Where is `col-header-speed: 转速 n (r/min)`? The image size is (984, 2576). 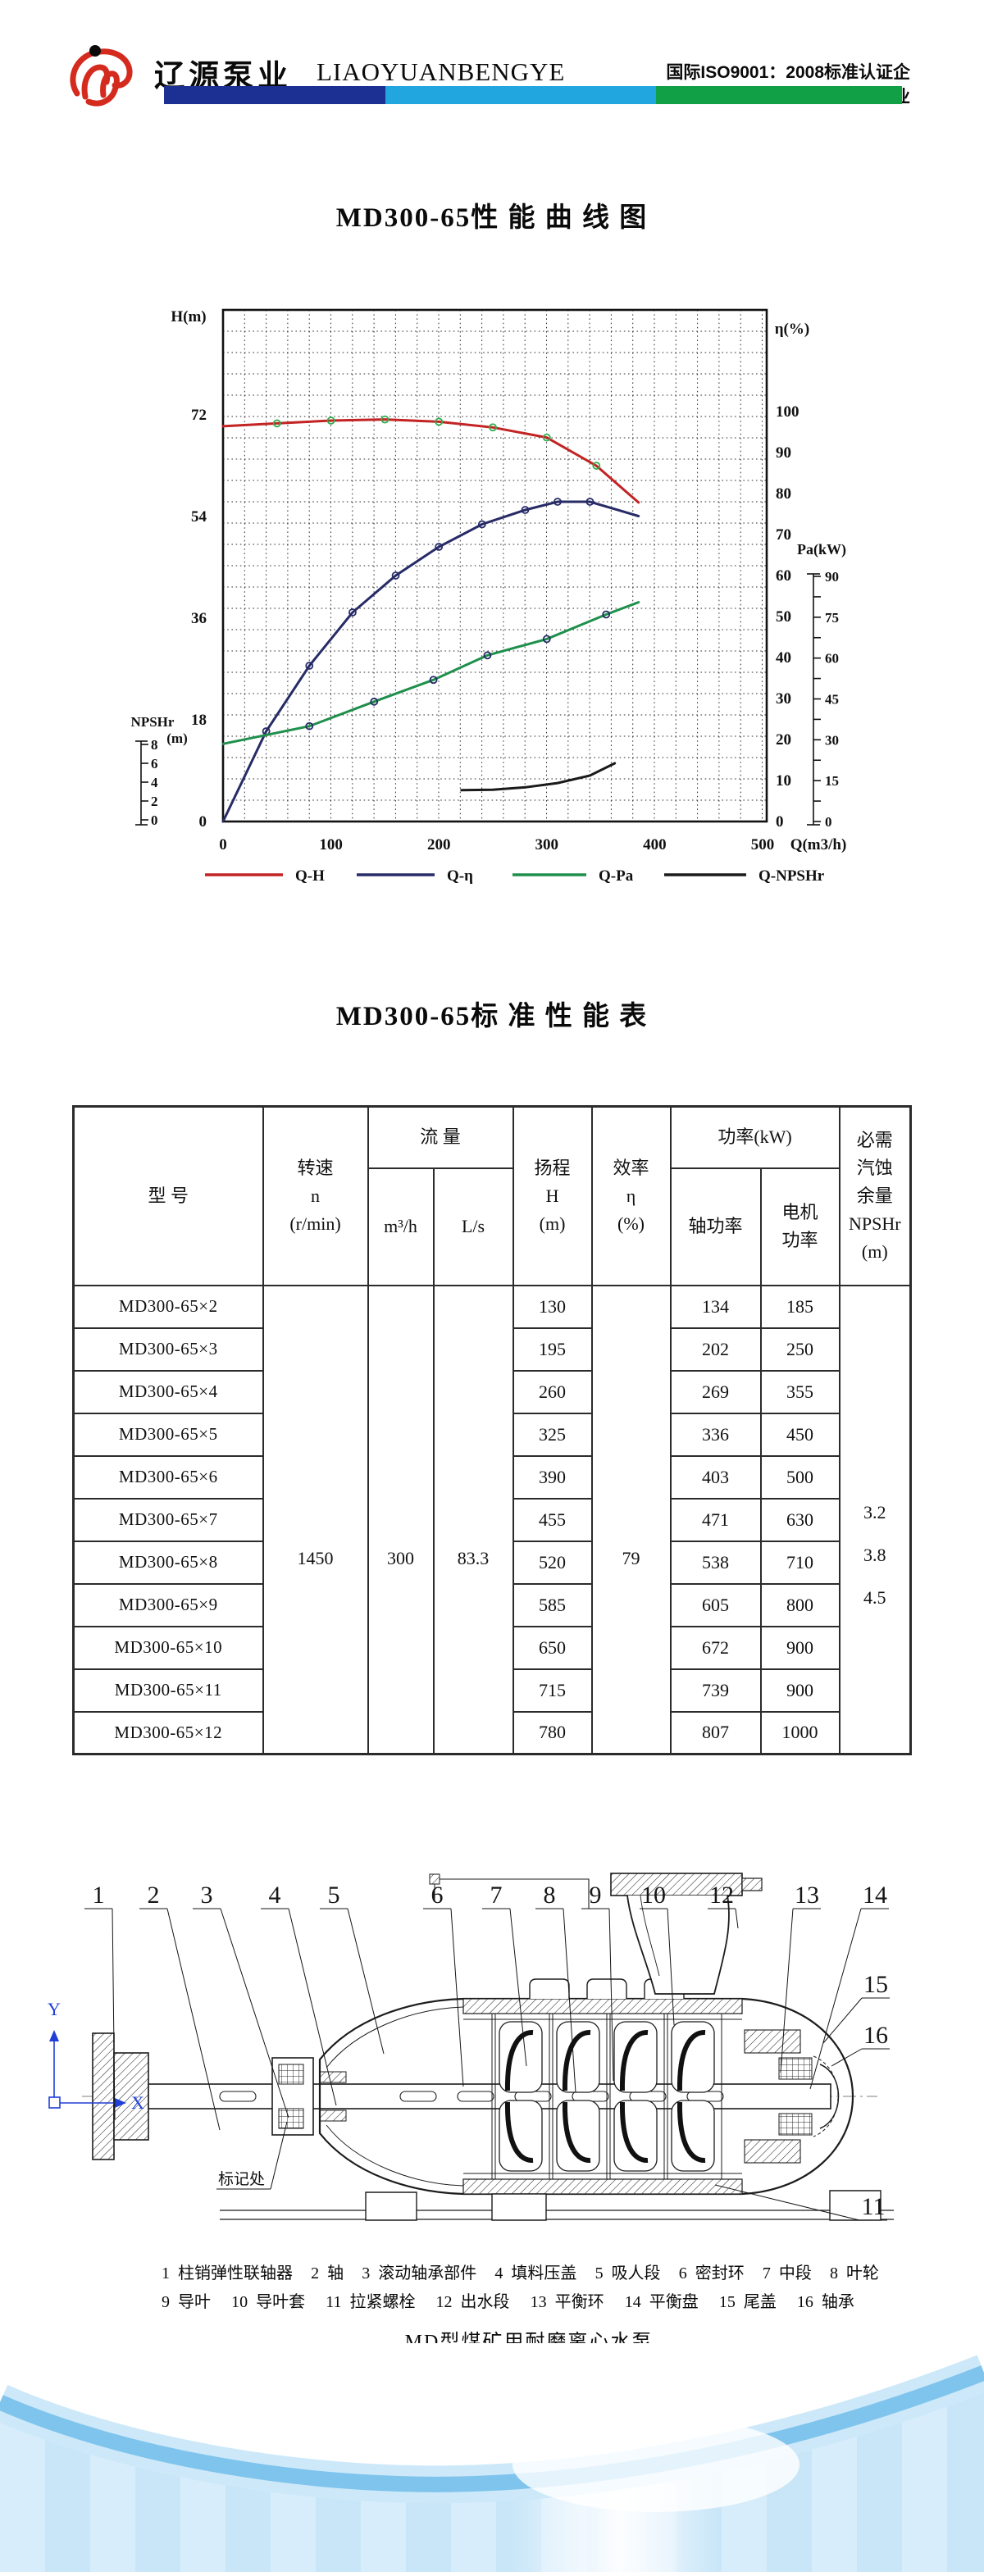 col-header-speed: 转速 n (r/min) is located at coordinates (315, 1195).